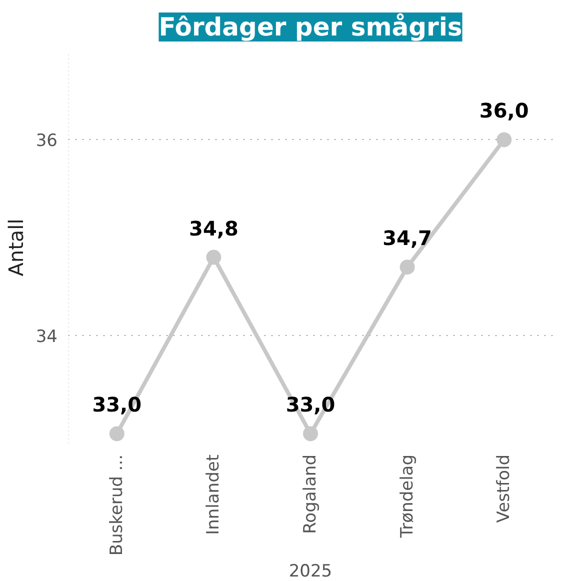  What do you see at coordinates (16, 247) in the screenshot?
I see `y-axis-title: Antall` at bounding box center [16, 247].